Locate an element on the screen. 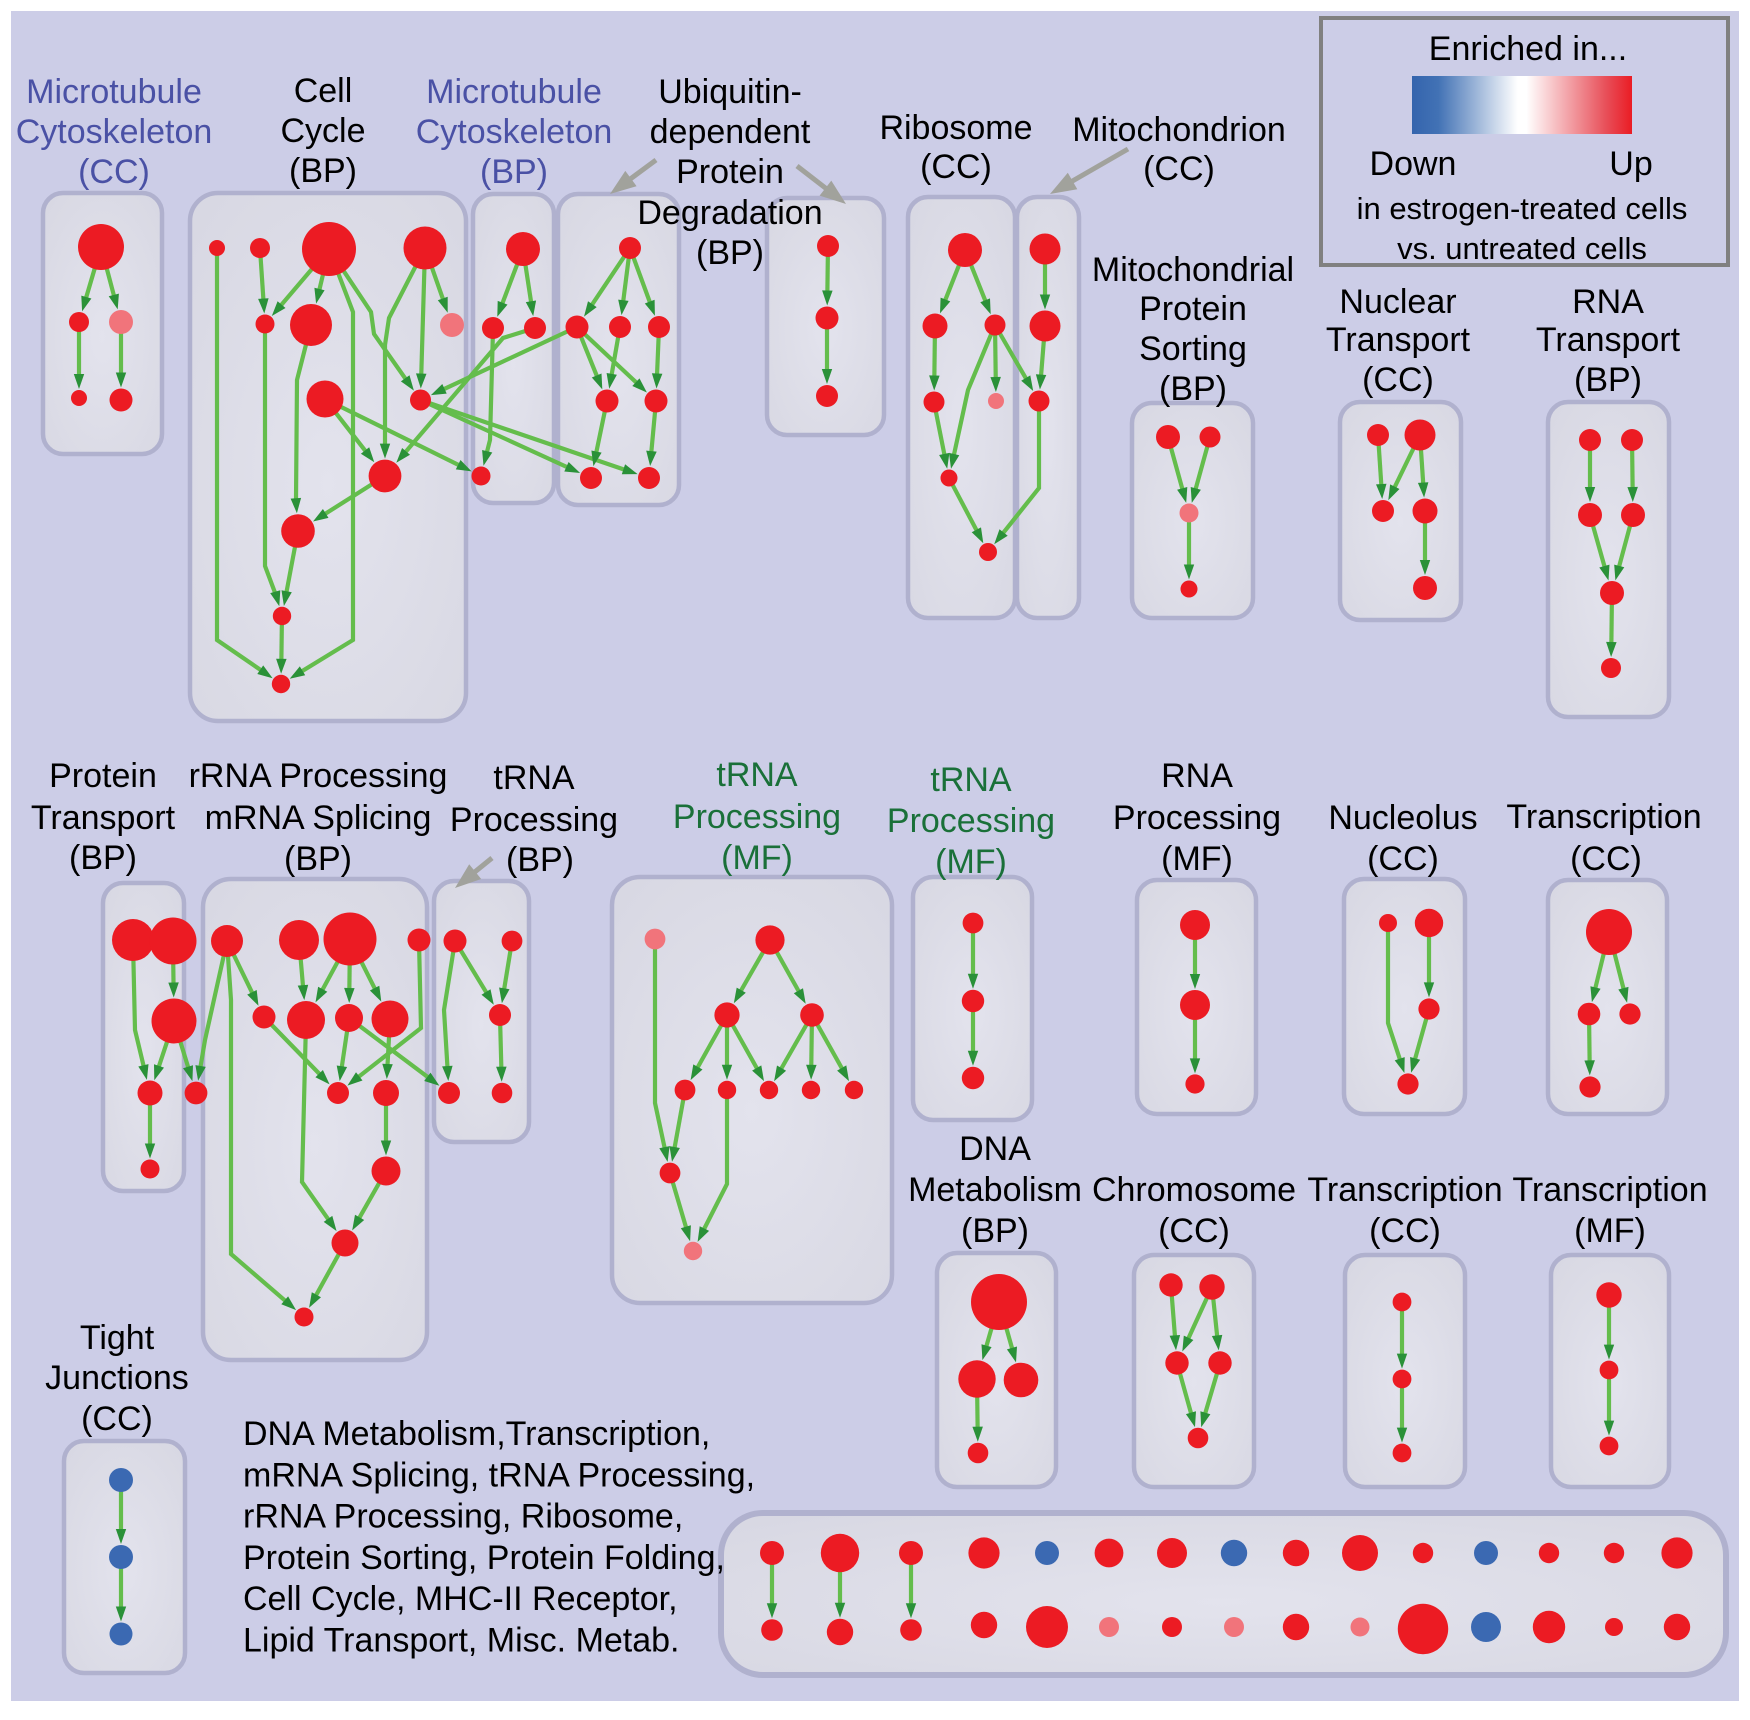  svg-text:mRNA Splicing, tRNA Processing: mRNA Splicing, tRNA Processing, is located at coordinates (499, 1475).